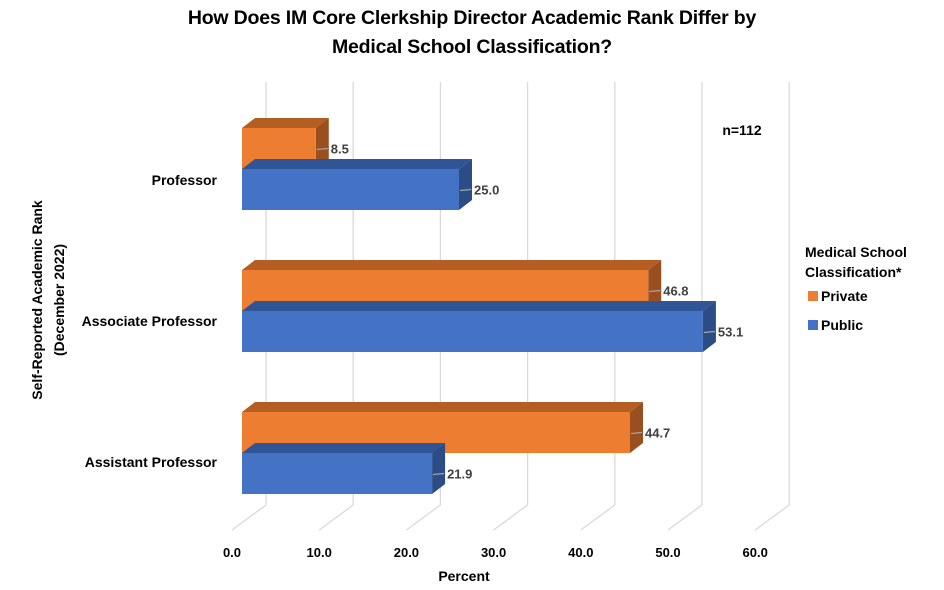  I want to click on legend-swatch-private, so click(813, 296).